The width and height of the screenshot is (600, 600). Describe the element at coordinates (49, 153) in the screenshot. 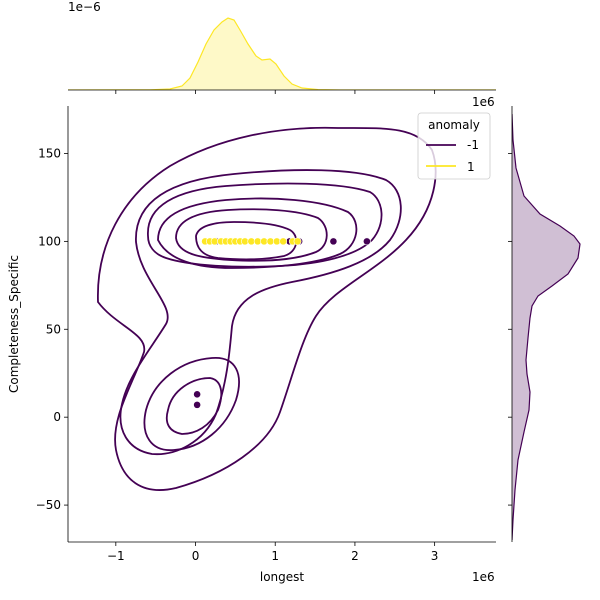

I see `y-tick-label: 150` at that location.